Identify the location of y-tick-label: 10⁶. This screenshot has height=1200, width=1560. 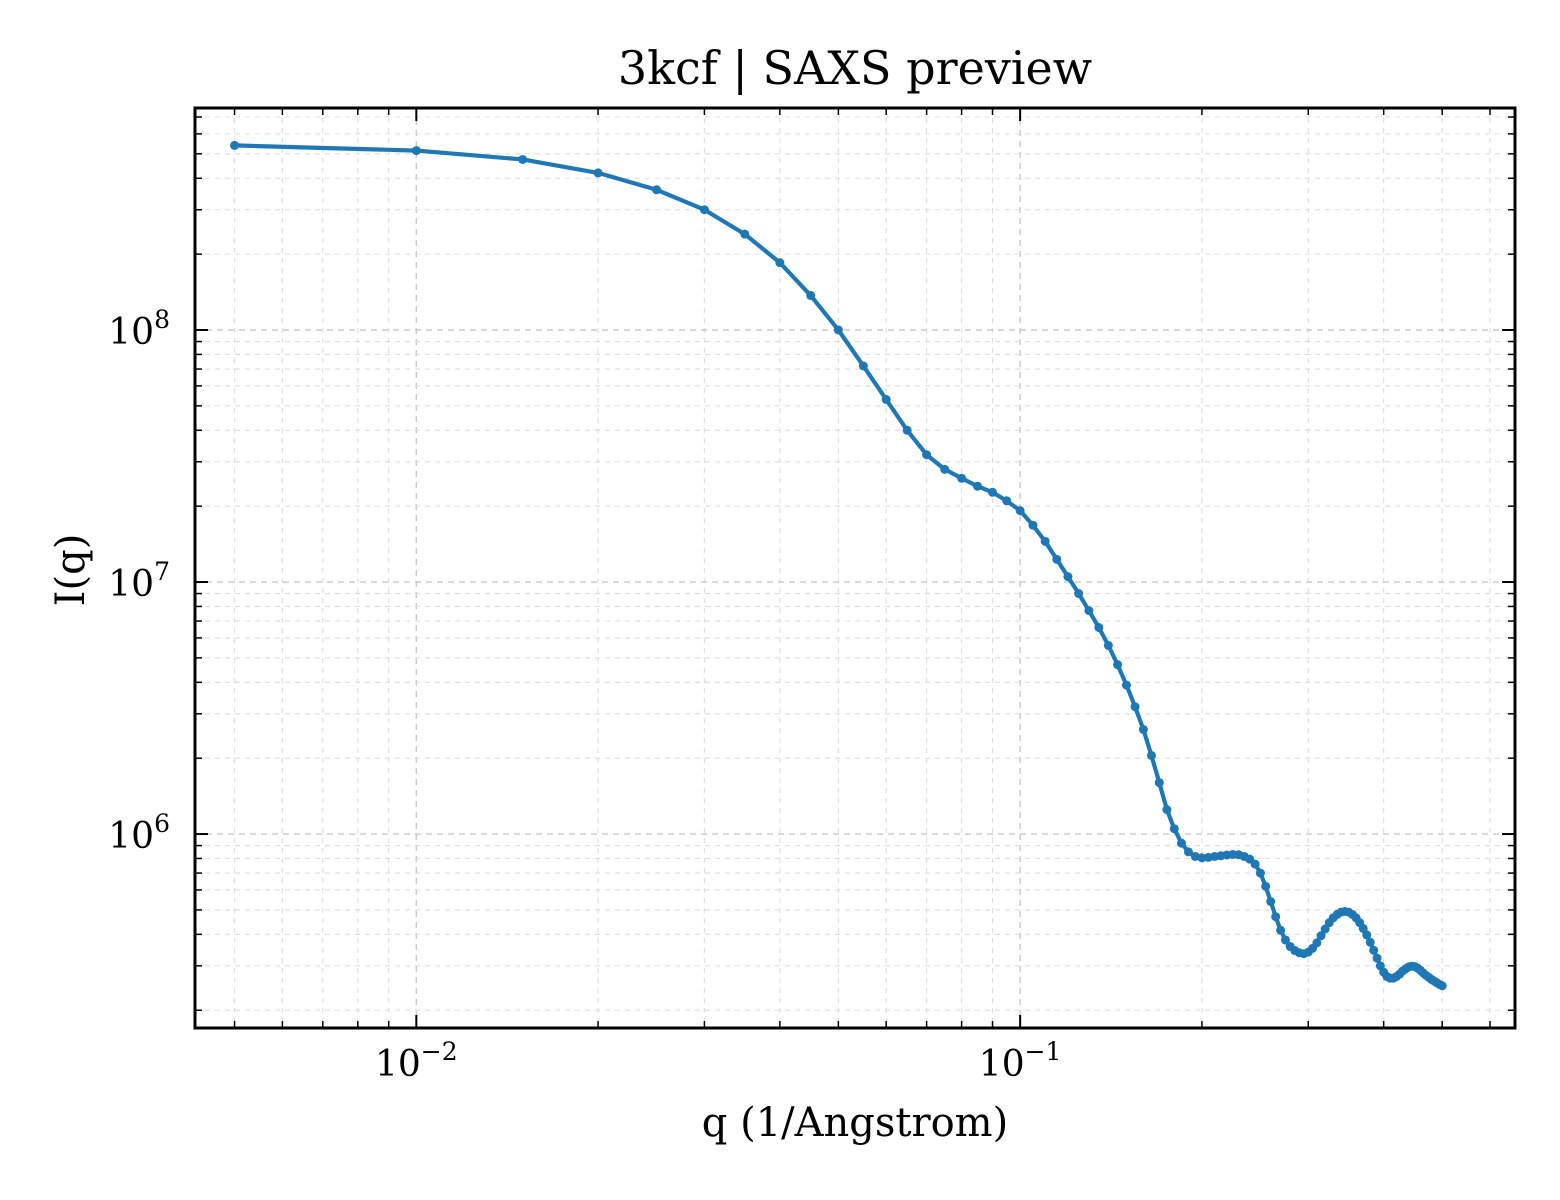
(139, 833).